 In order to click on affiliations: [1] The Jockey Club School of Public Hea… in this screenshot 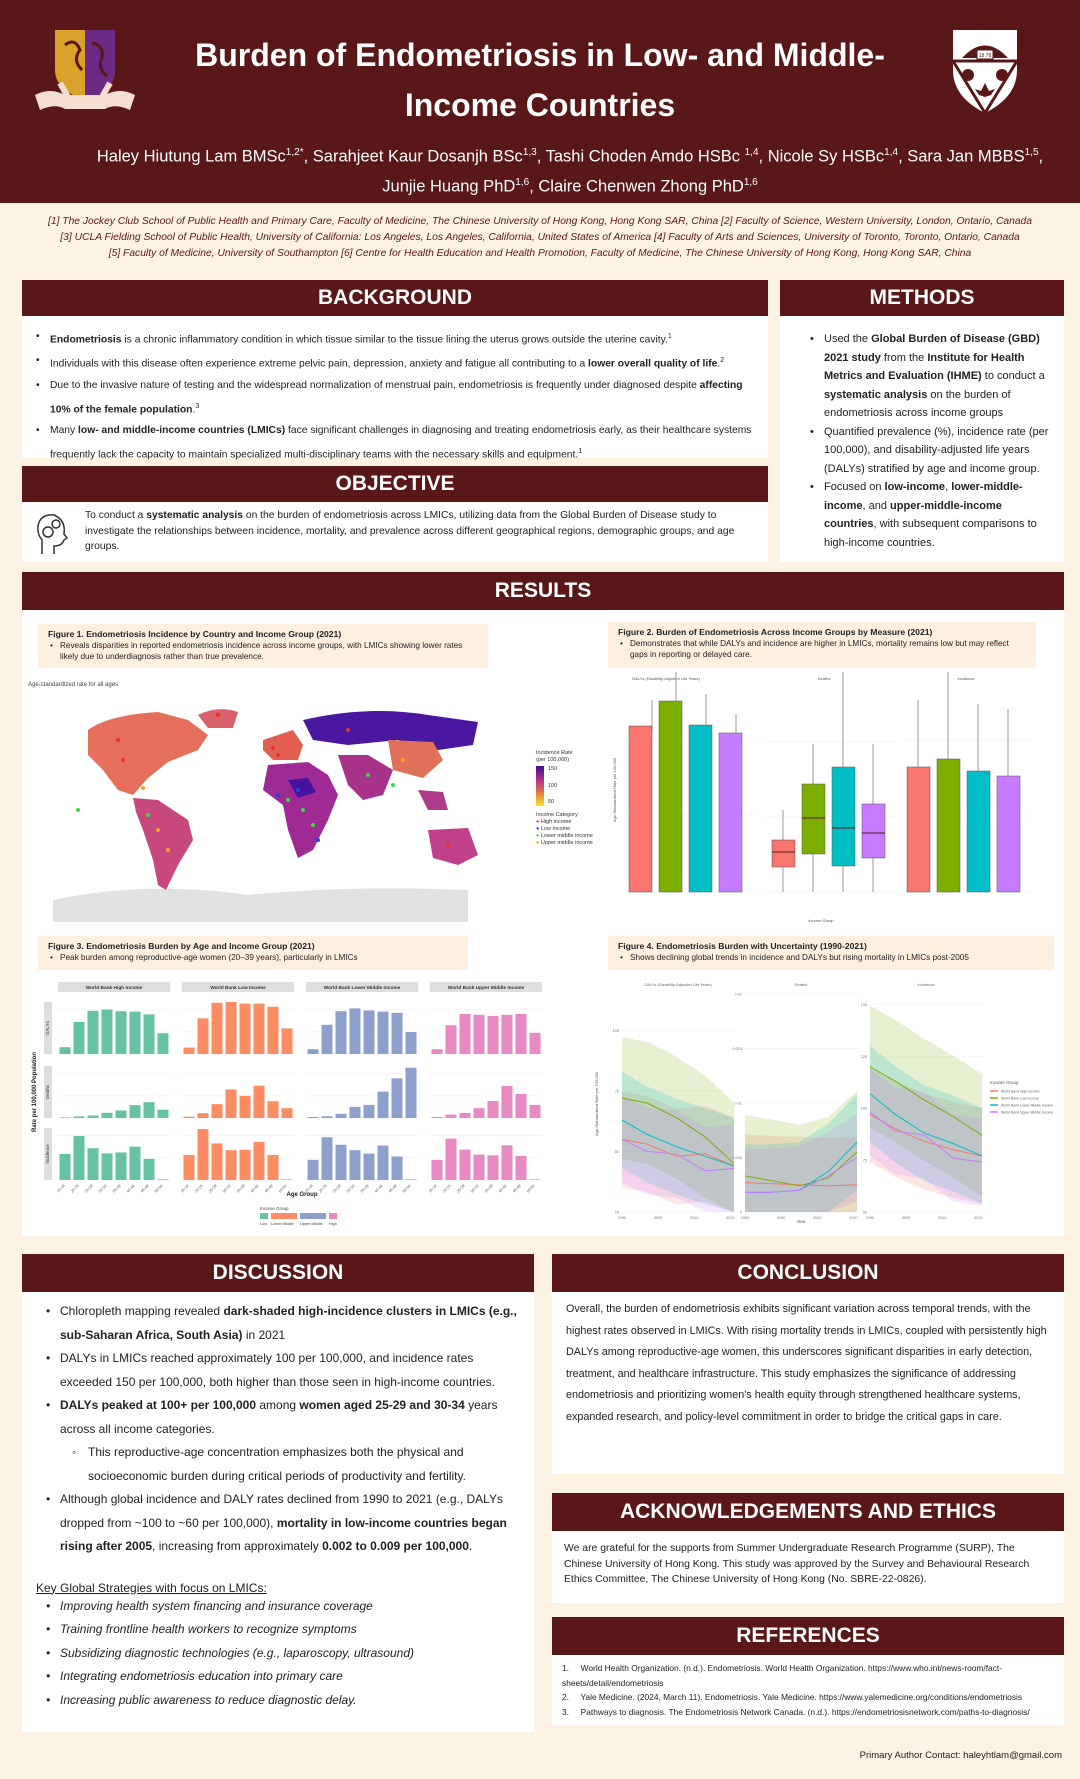, I will do `click(540, 237)`.